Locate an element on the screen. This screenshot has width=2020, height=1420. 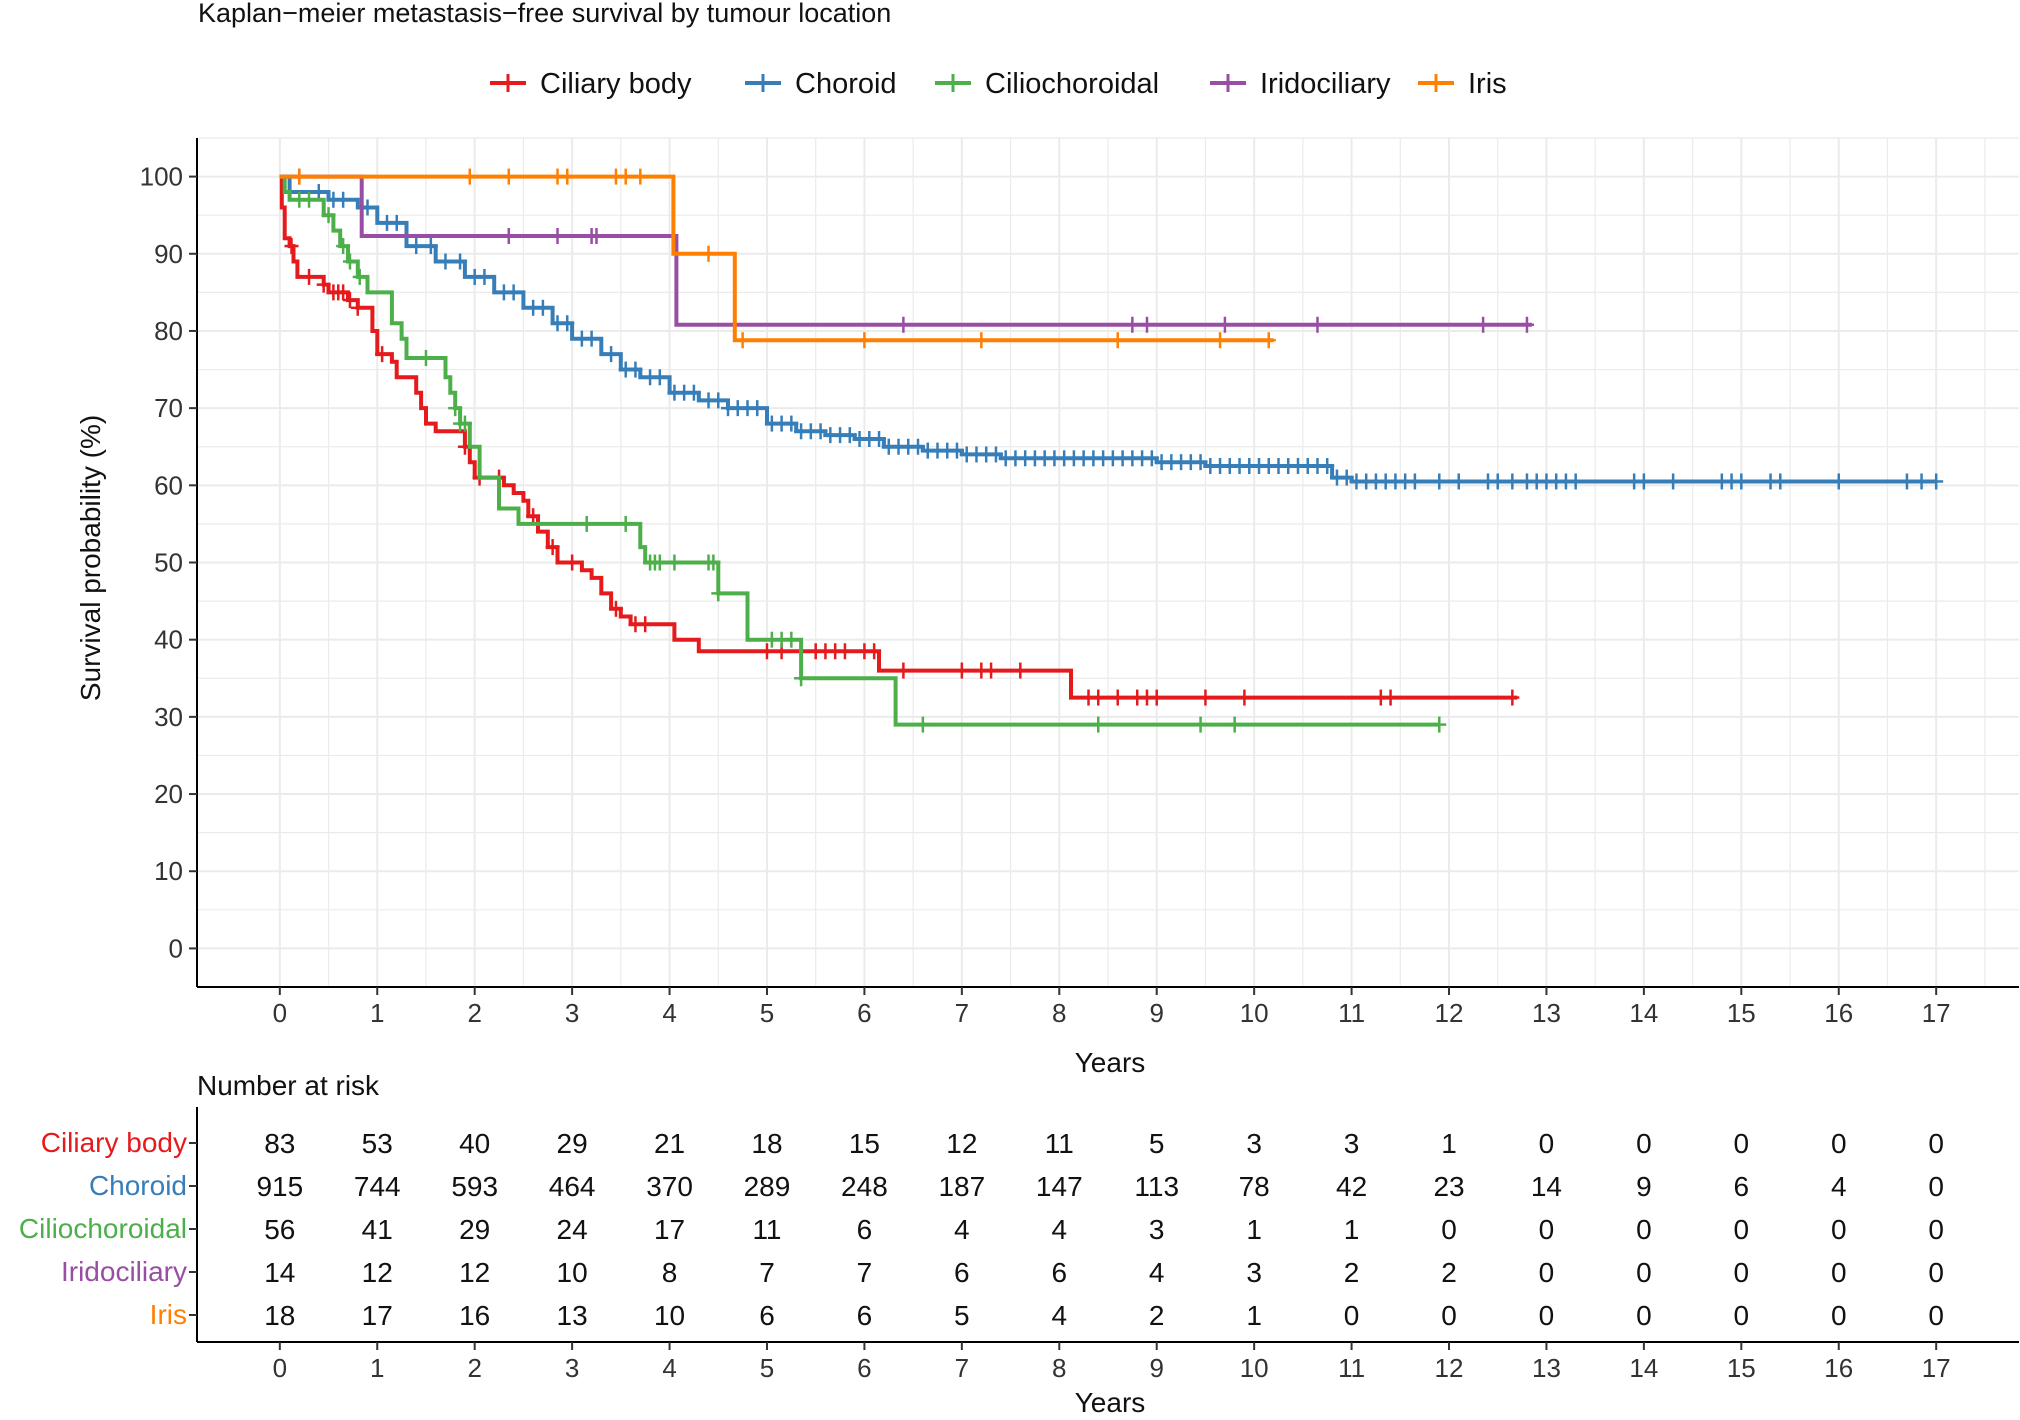
legend-item-ciliary-body: Ciliary body is located at coordinates (591, 84).